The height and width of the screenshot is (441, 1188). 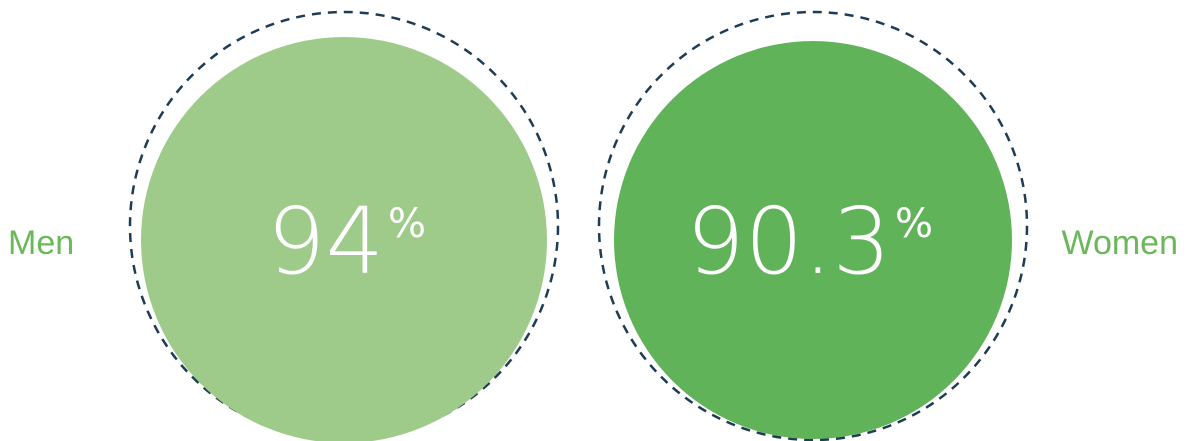 I want to click on women-value-unit: %, so click(x=914, y=224).